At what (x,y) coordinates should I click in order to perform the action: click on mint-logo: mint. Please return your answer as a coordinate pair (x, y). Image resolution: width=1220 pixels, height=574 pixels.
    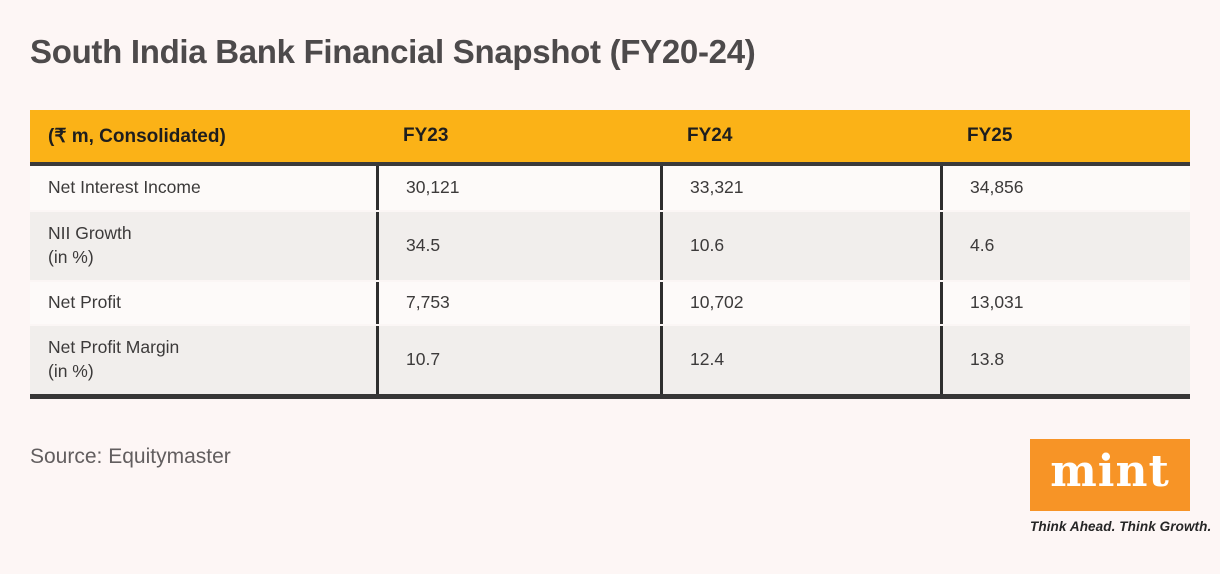
    Looking at the image, I should click on (1110, 475).